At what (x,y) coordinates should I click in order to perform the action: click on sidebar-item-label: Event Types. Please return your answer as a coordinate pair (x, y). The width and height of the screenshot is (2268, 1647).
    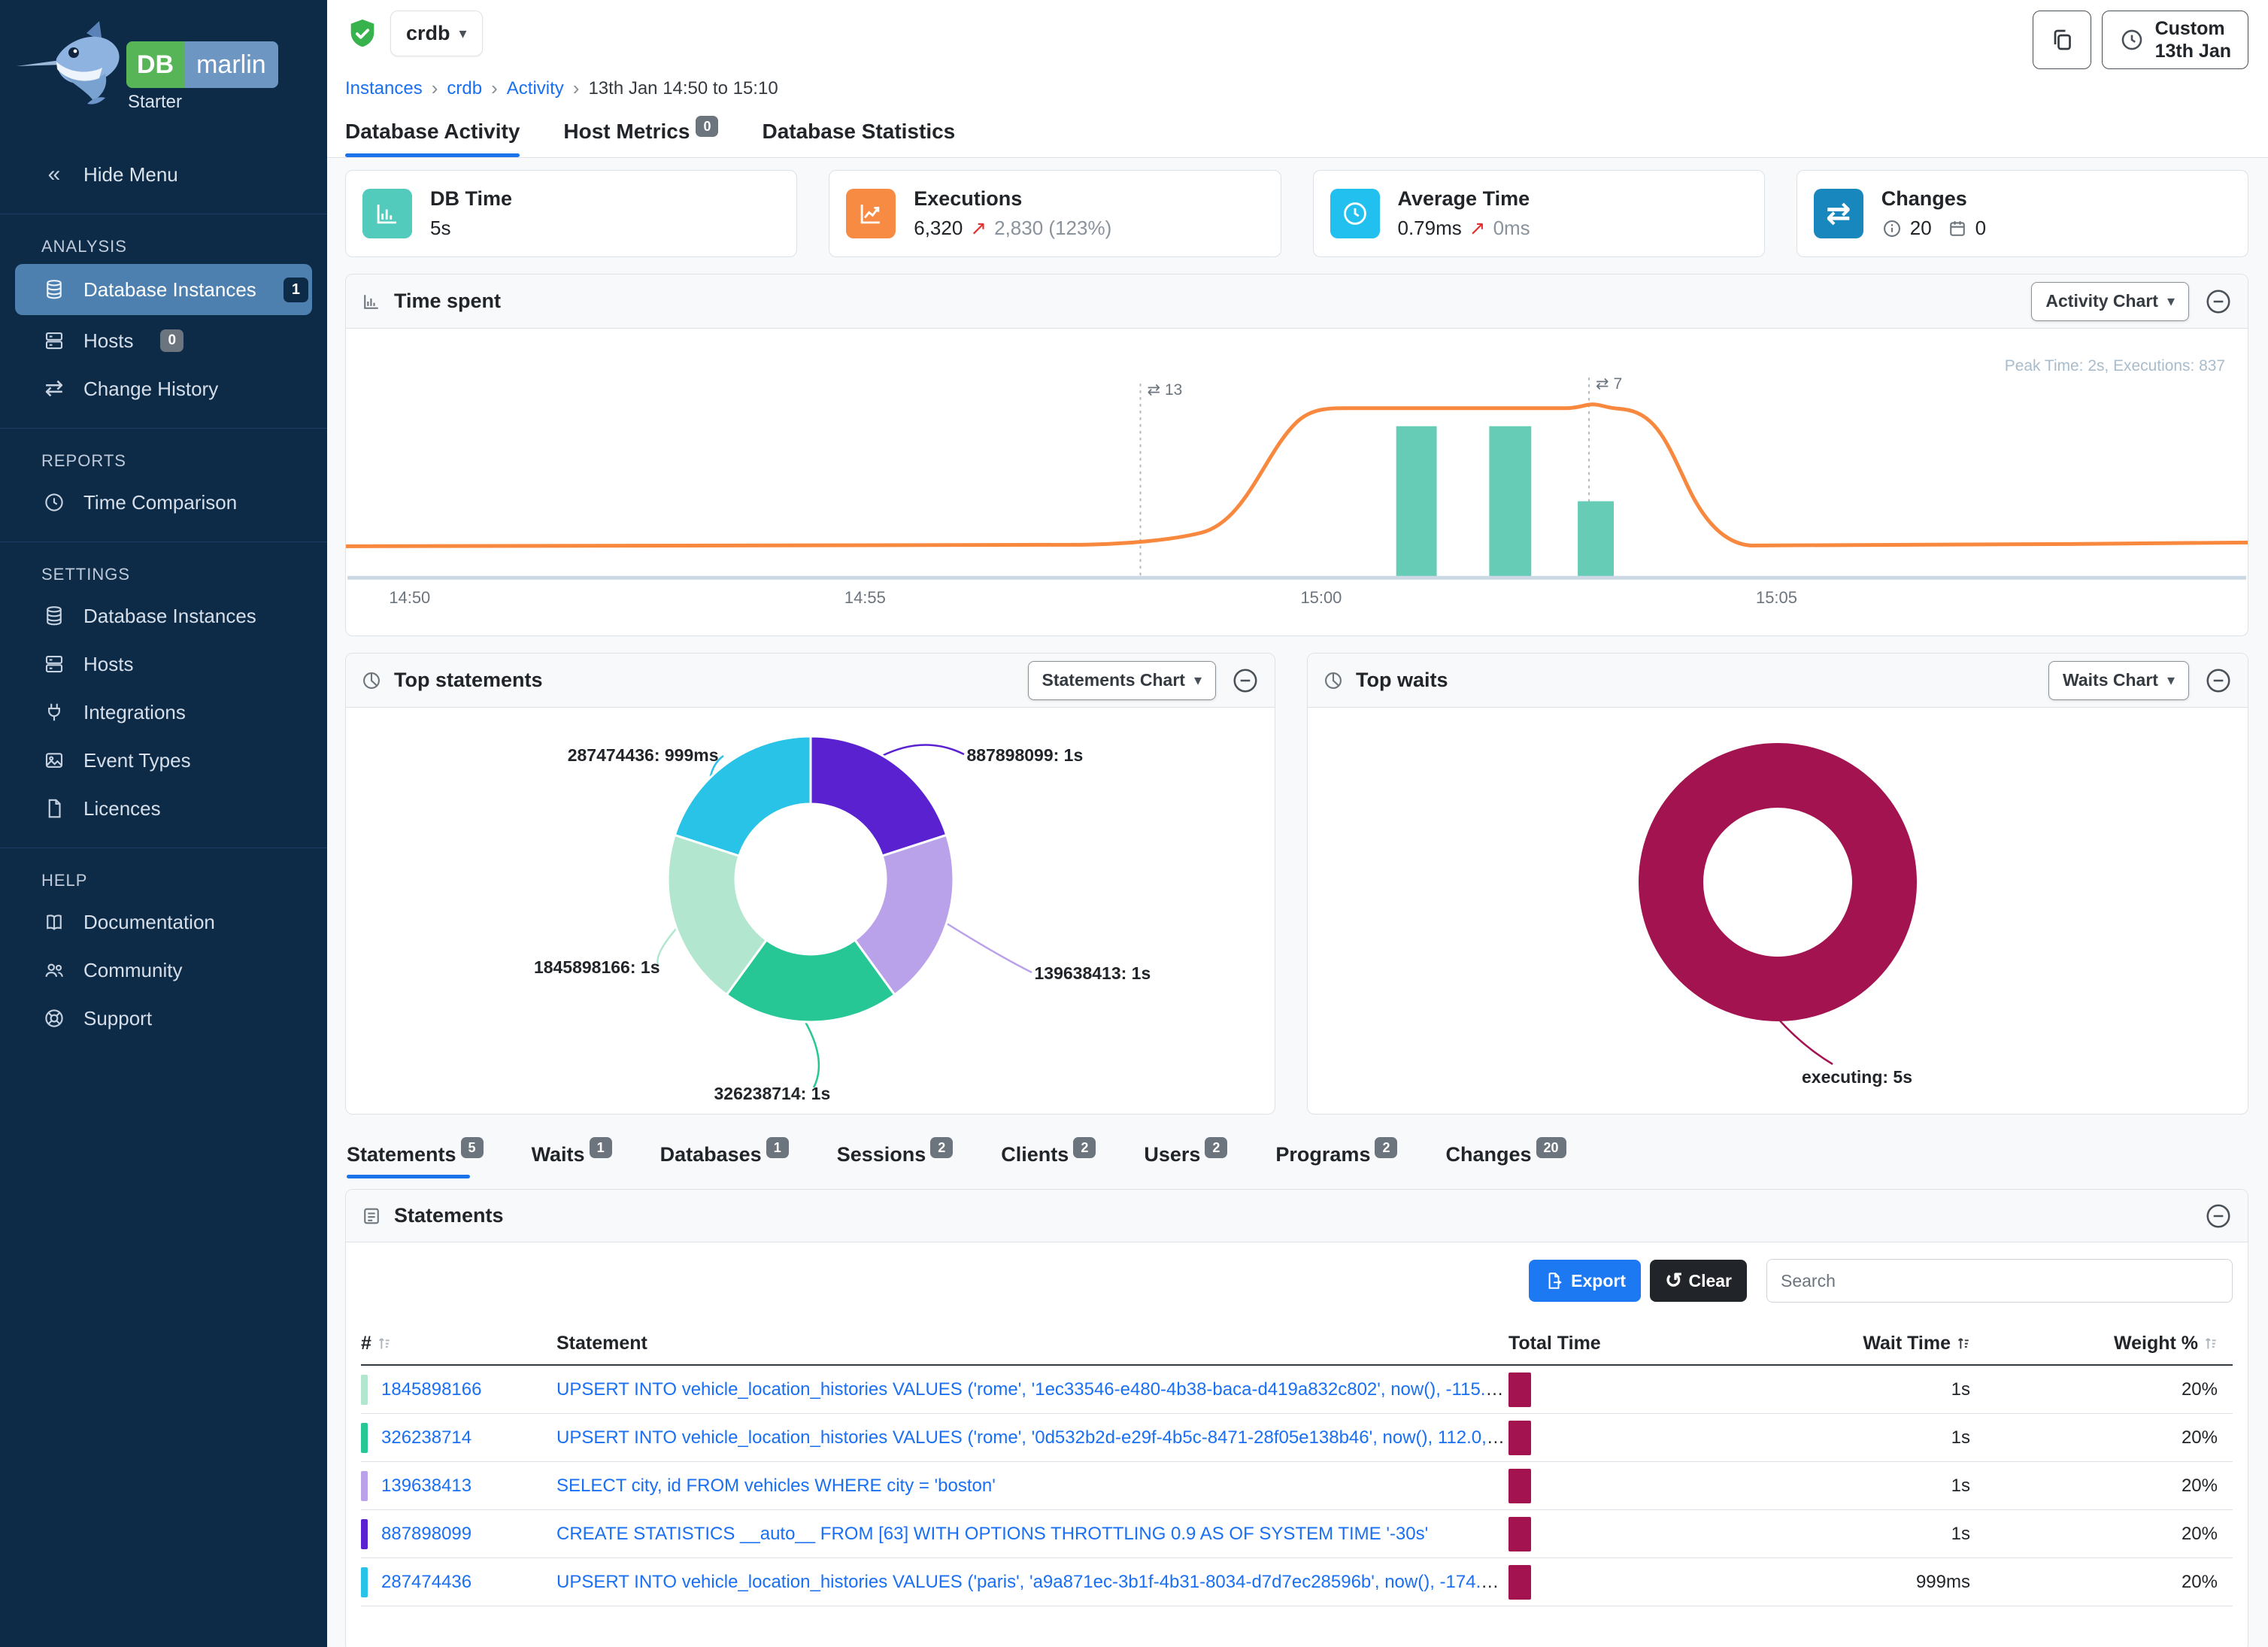
    Looking at the image, I should click on (137, 760).